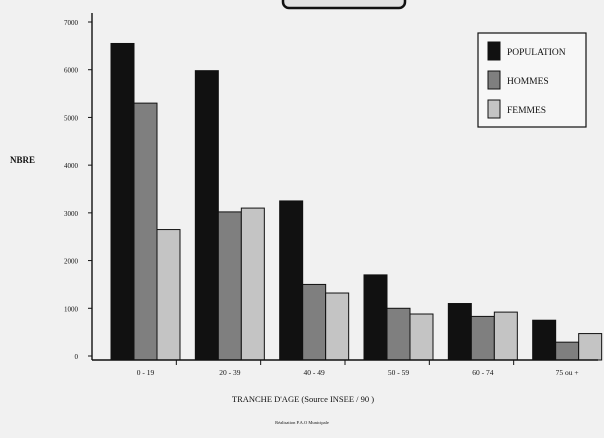 Image resolution: width=604 pixels, height=438 pixels. What do you see at coordinates (71, 23) in the screenshot?
I see `y-tick-label: 7000` at bounding box center [71, 23].